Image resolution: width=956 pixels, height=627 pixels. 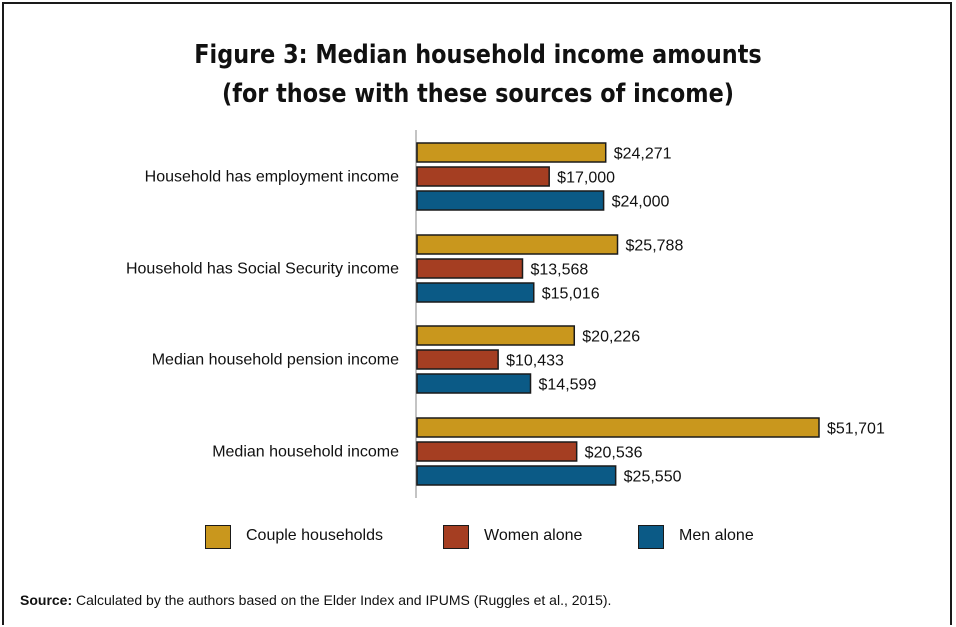 What do you see at coordinates (535, 361) in the screenshot?
I see `data-label: $10,433` at bounding box center [535, 361].